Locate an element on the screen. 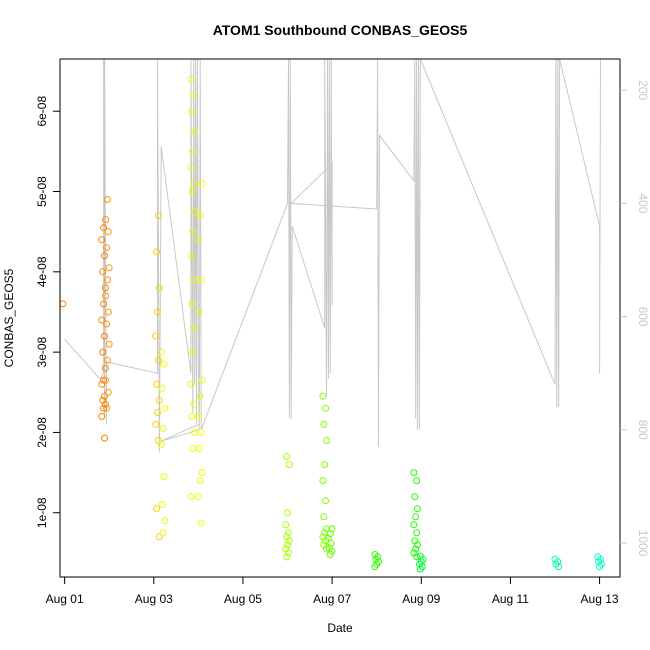 Image resolution: width=650 pixels, height=650 pixels. y-tick-label: 6e-08 is located at coordinates (42, 111).